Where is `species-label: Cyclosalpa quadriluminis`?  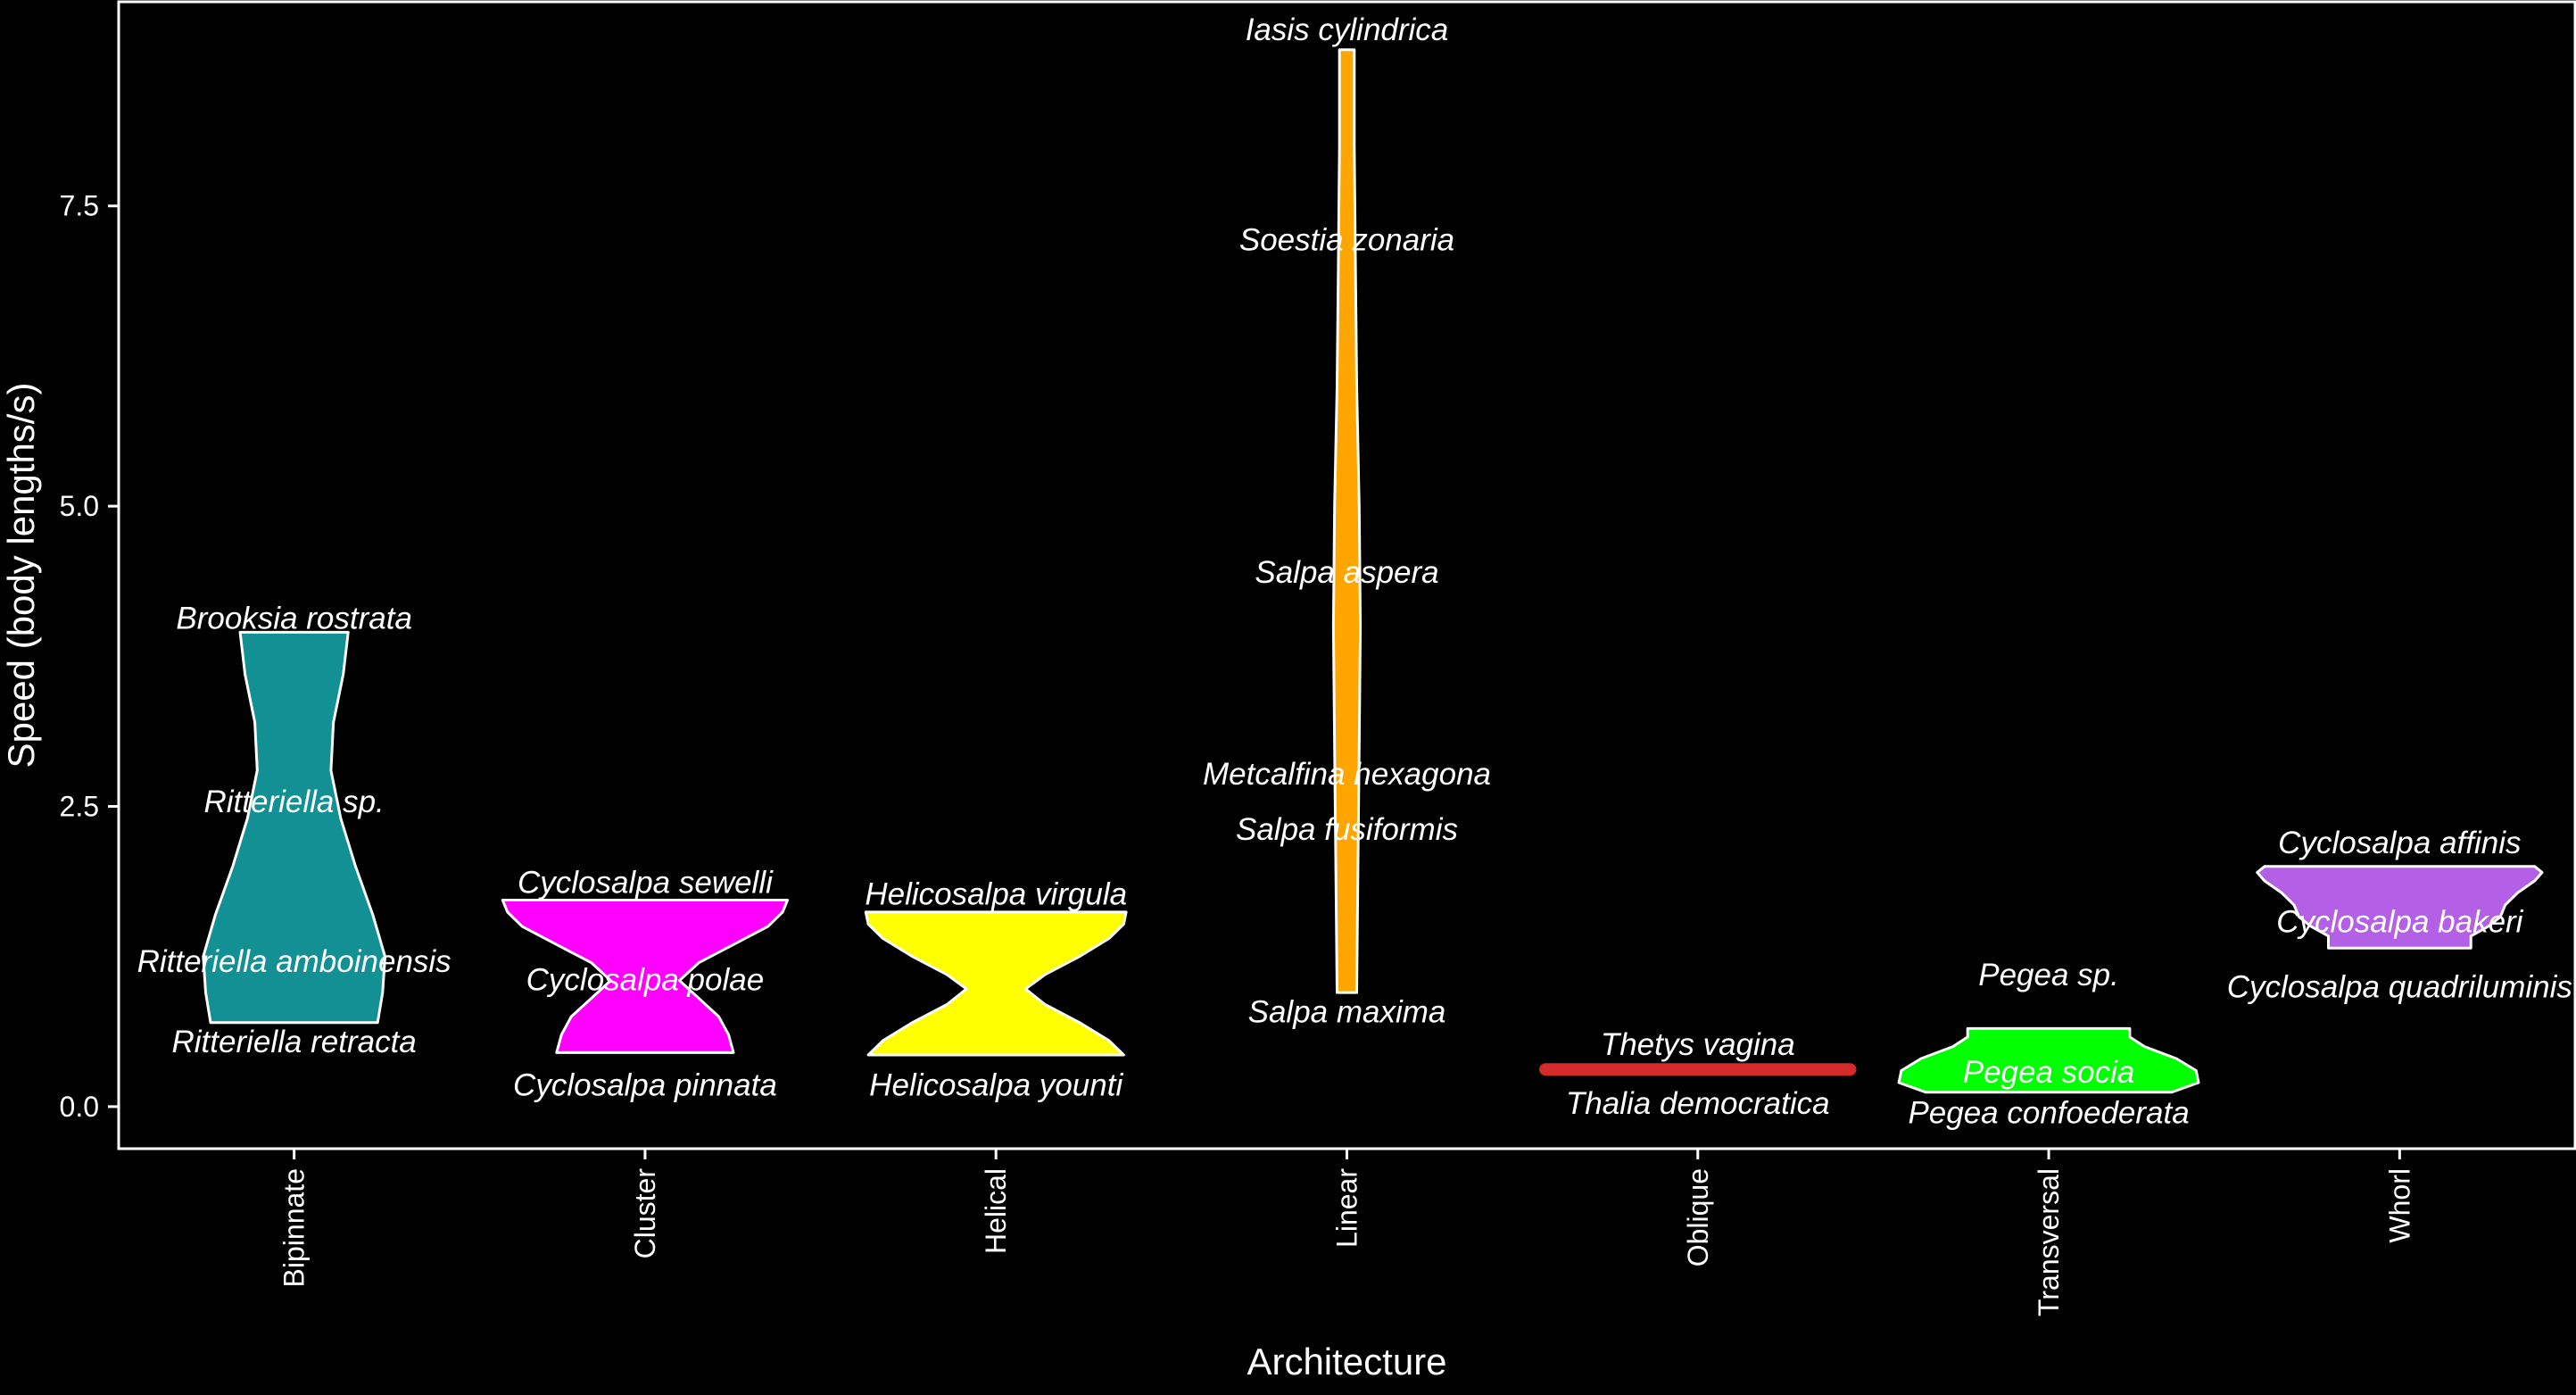
species-label: Cyclosalpa quadriluminis is located at coordinates (2399, 986).